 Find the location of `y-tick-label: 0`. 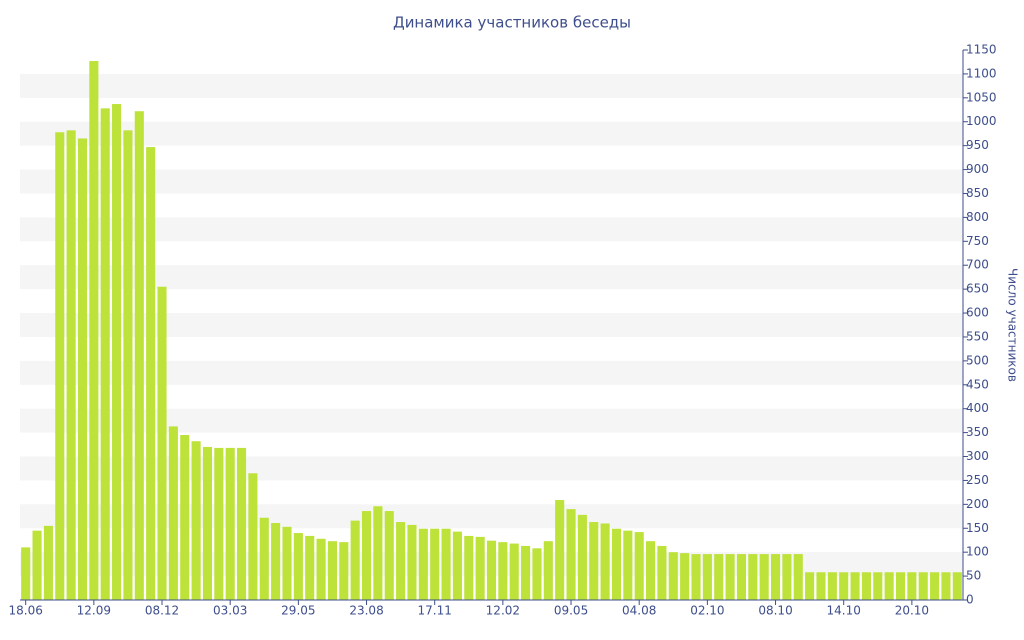

y-tick-label: 0 is located at coordinates (970, 600).